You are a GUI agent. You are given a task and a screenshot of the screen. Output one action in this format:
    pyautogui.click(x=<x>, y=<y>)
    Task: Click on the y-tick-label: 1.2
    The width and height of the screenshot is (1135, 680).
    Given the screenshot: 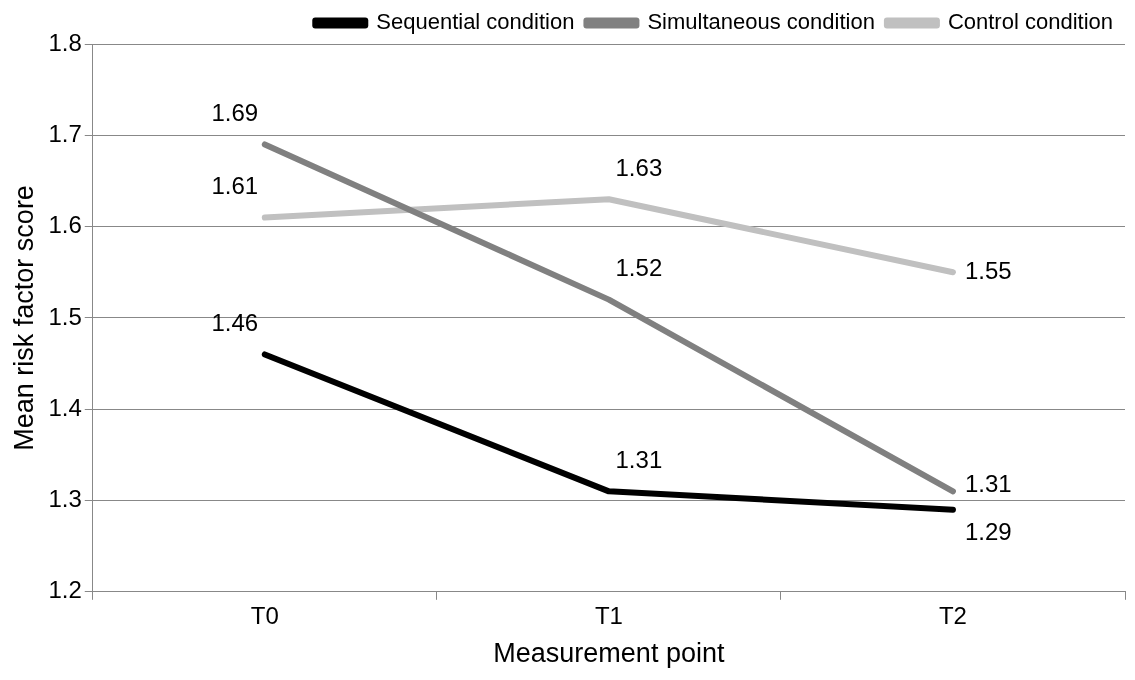 What is the action you would take?
    pyautogui.click(x=65, y=590)
    